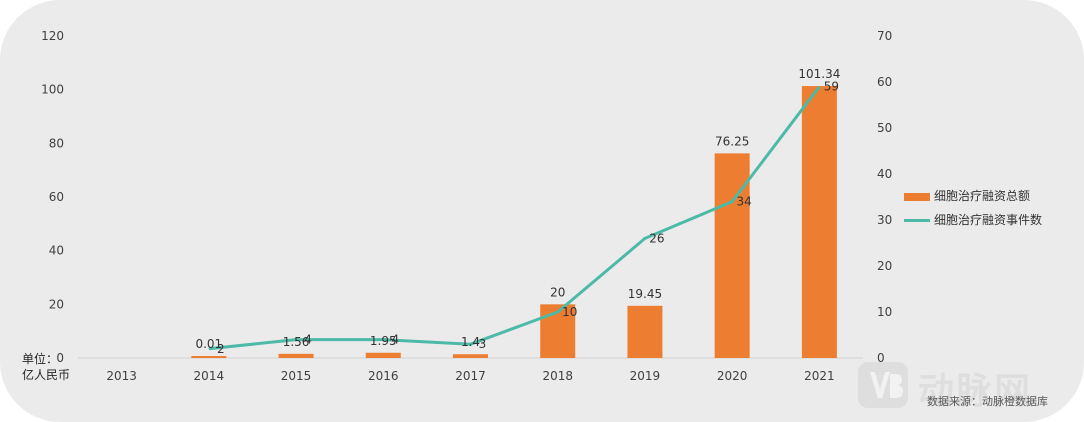  I want to click on x-tick-label: 2018, so click(557, 376).